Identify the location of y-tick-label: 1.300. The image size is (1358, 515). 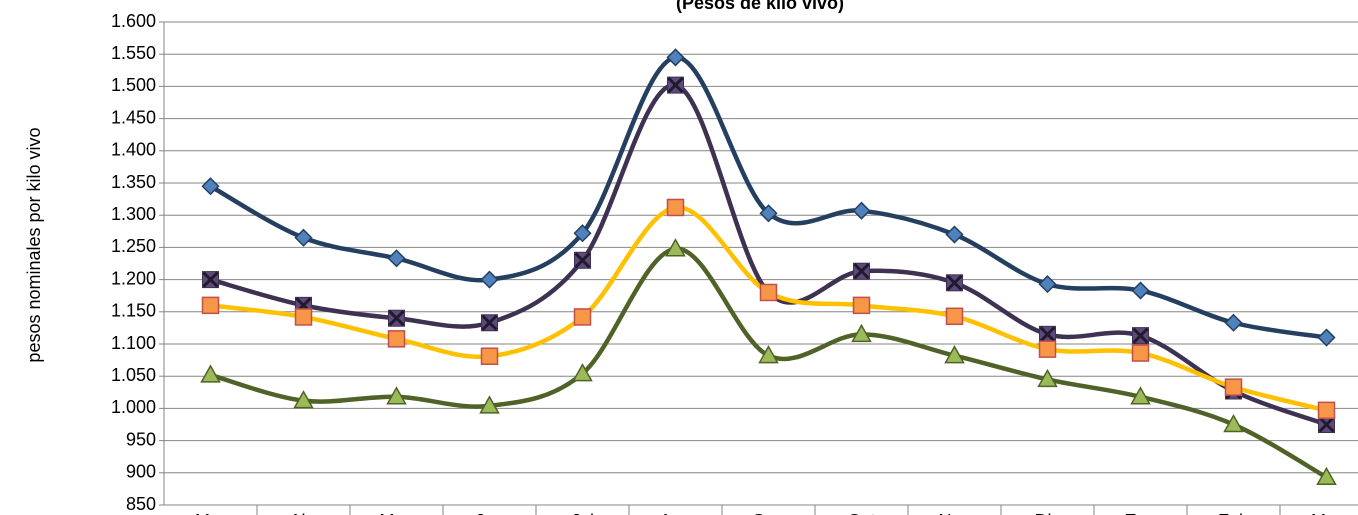
(133, 214).